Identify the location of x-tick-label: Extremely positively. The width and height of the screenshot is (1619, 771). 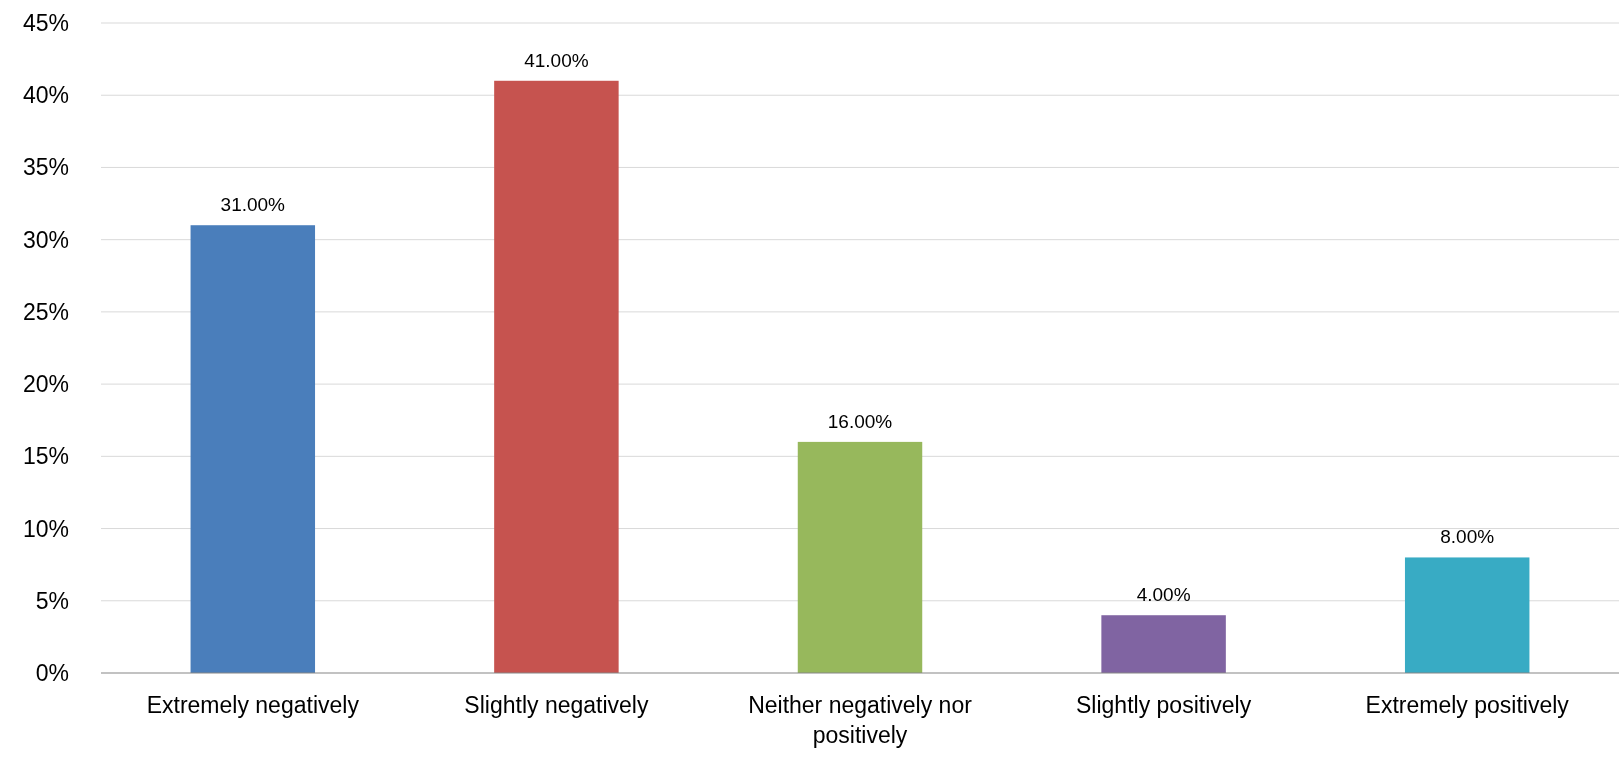
(1467, 705).